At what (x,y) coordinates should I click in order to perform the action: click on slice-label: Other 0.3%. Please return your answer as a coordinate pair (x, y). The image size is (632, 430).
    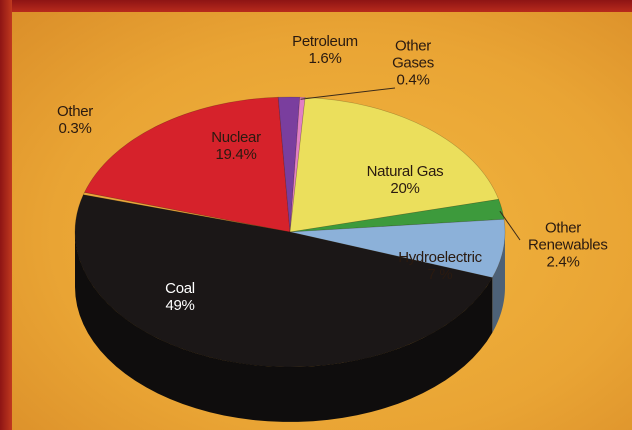
    Looking at the image, I should click on (75, 120).